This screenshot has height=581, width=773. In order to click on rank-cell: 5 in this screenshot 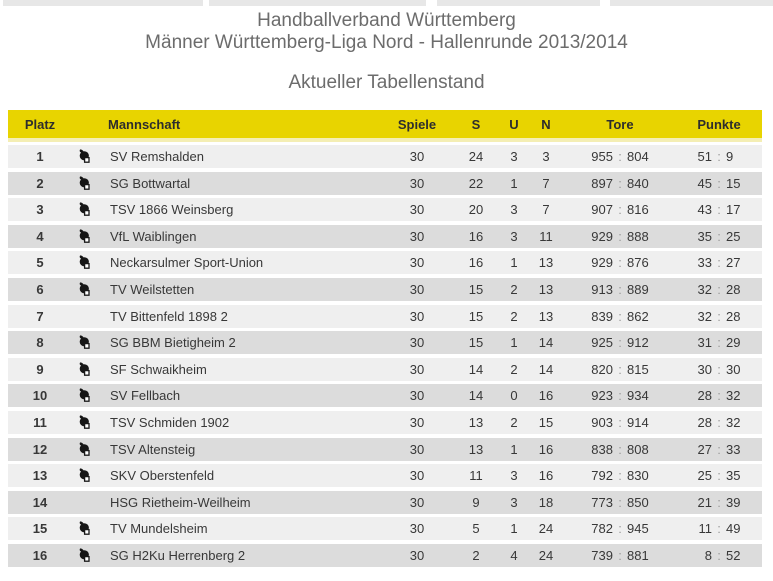, I will do `click(40, 263)`.